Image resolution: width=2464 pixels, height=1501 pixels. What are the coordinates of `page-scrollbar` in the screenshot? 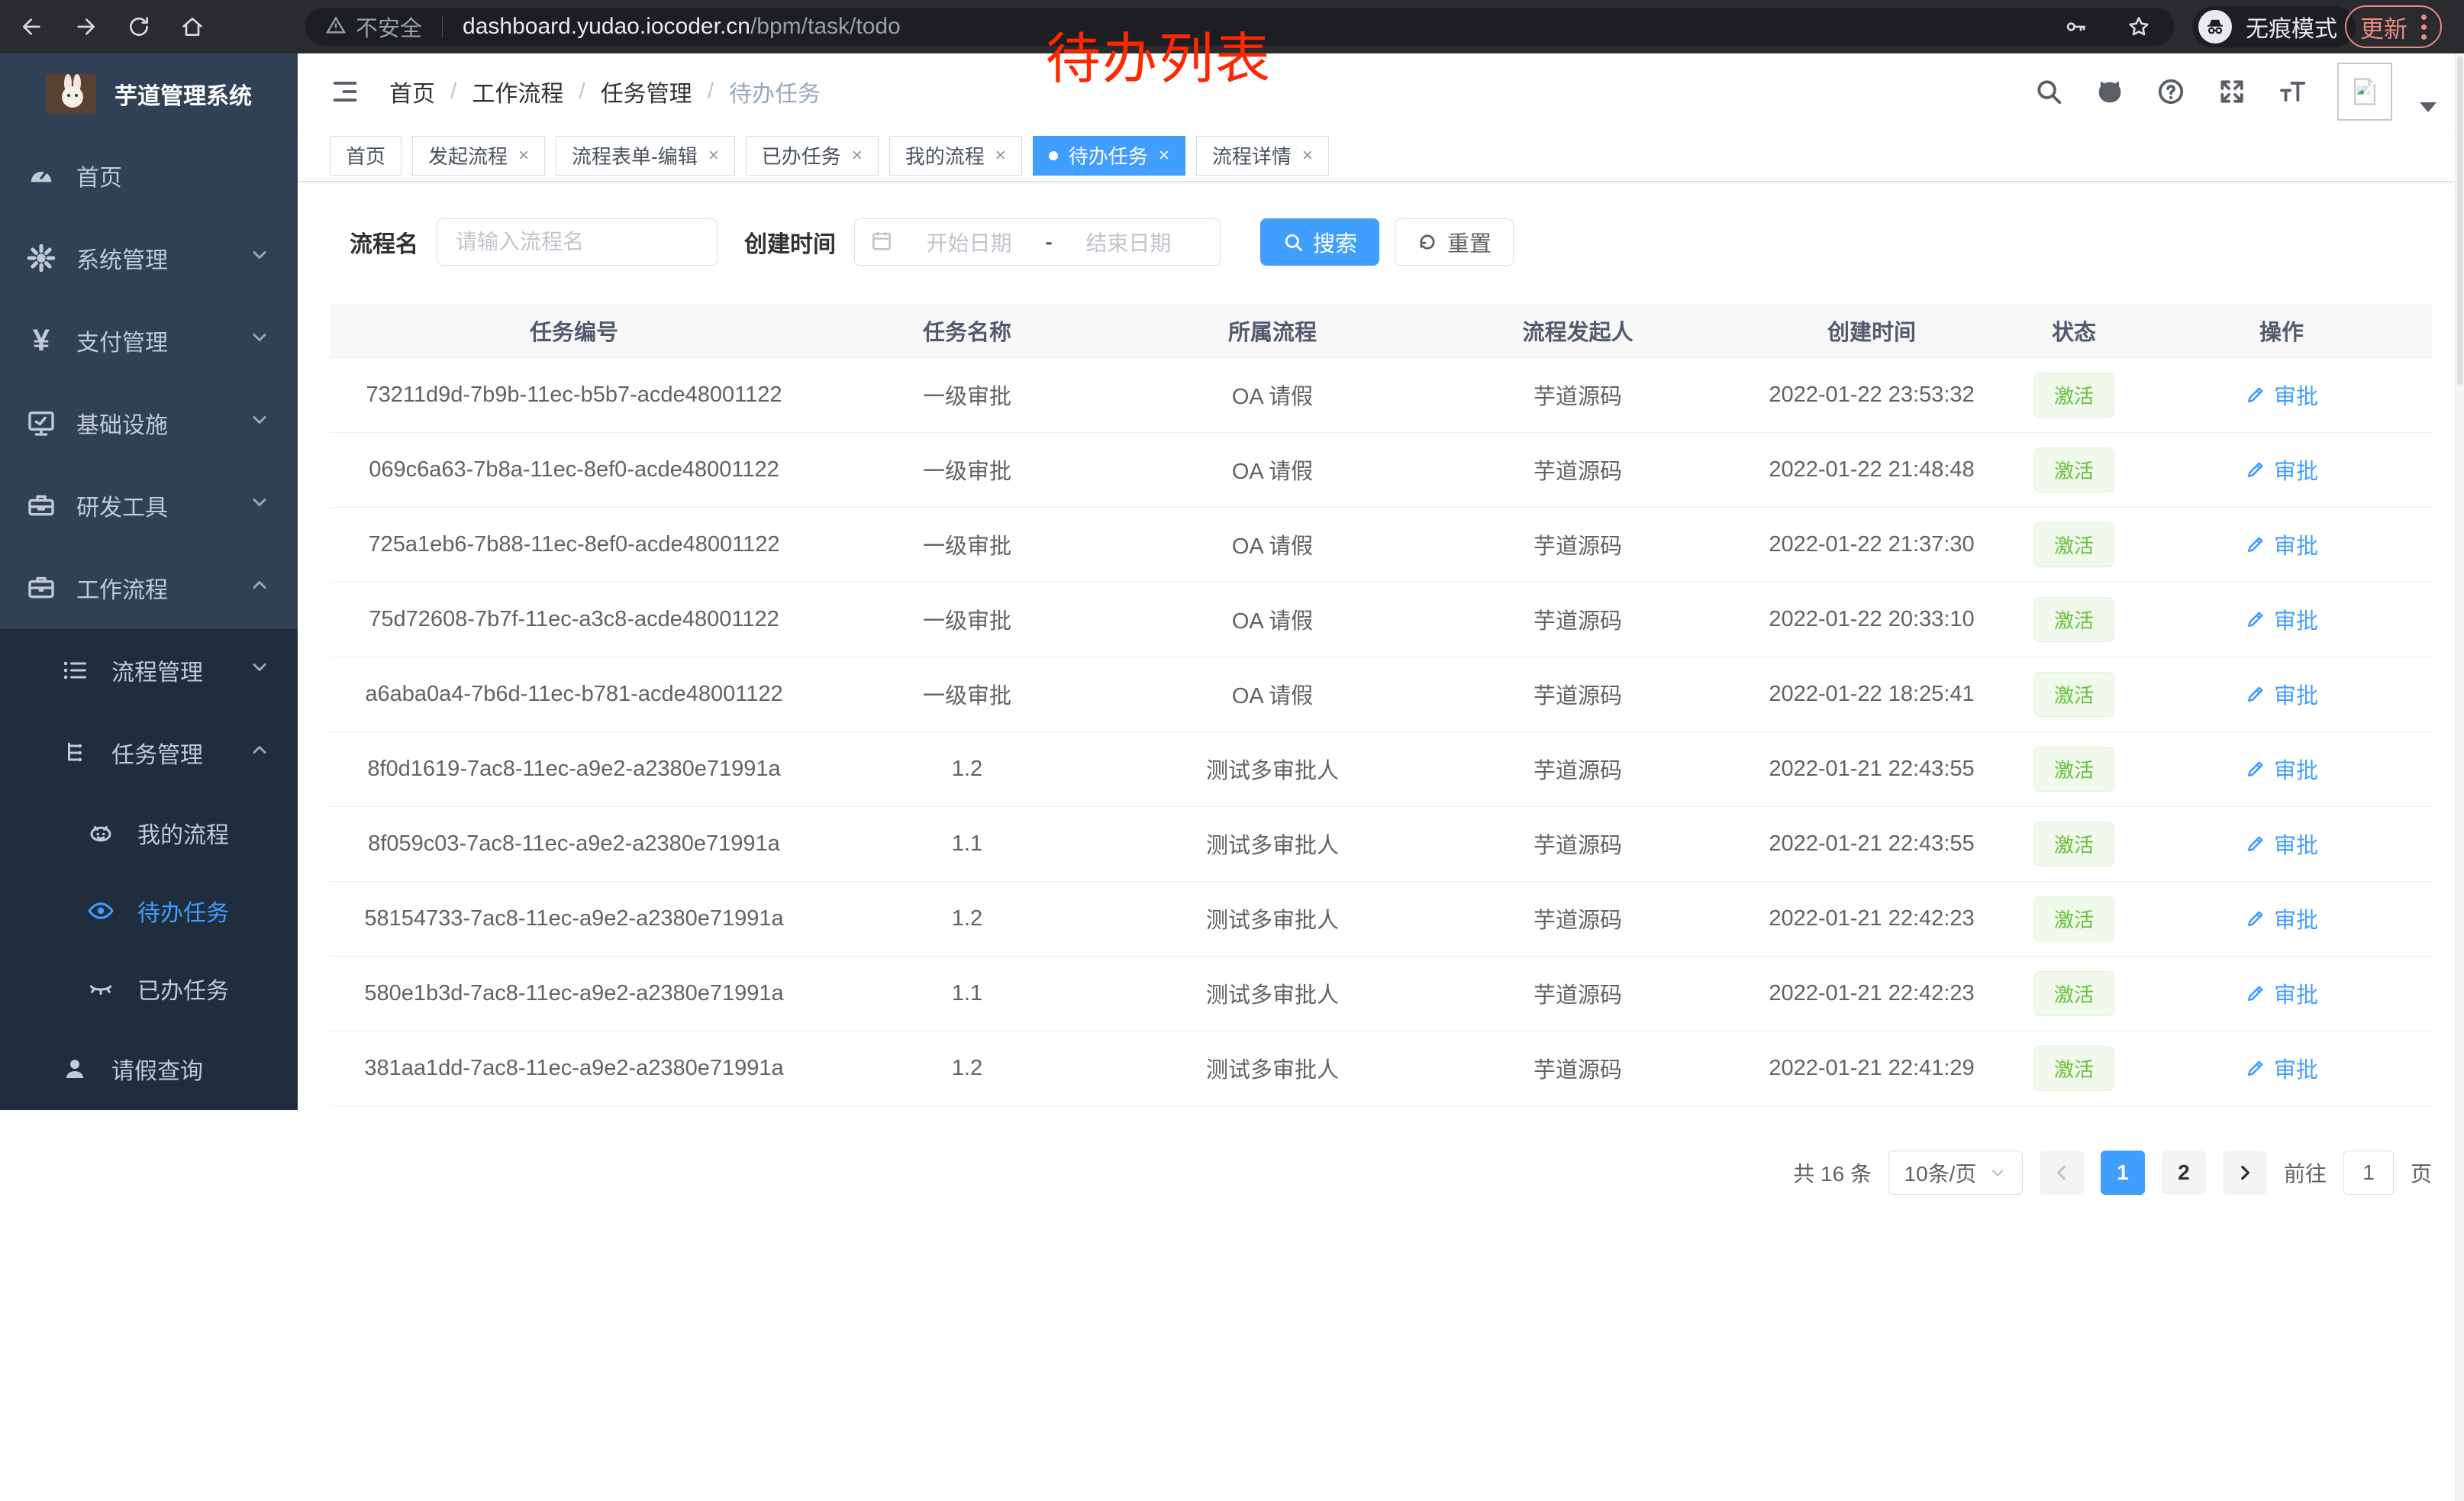 It's located at (2460, 777).